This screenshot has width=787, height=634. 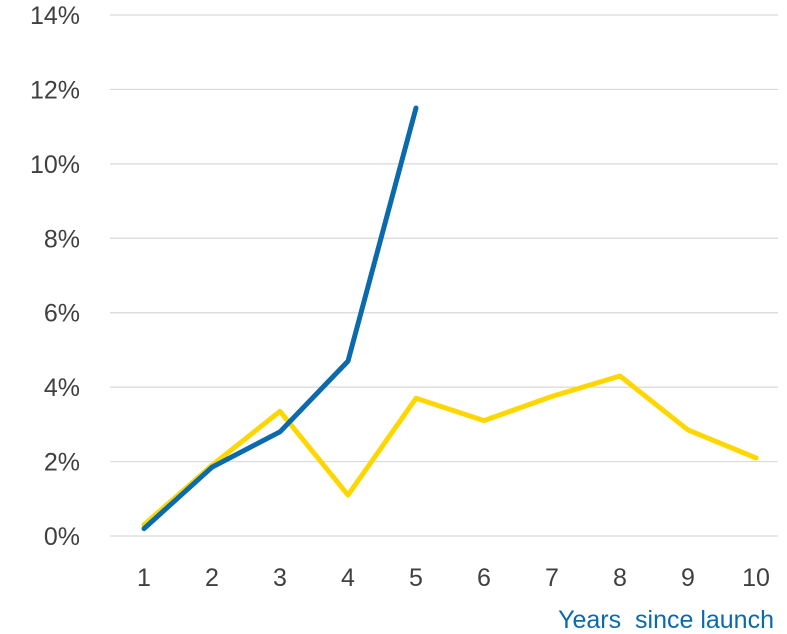 What do you see at coordinates (416, 578) in the screenshot?
I see `x-tick-label: 5` at bounding box center [416, 578].